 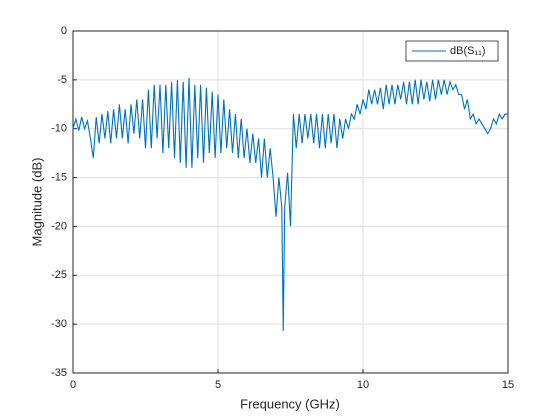 I want to click on legend-box, so click(x=452, y=51).